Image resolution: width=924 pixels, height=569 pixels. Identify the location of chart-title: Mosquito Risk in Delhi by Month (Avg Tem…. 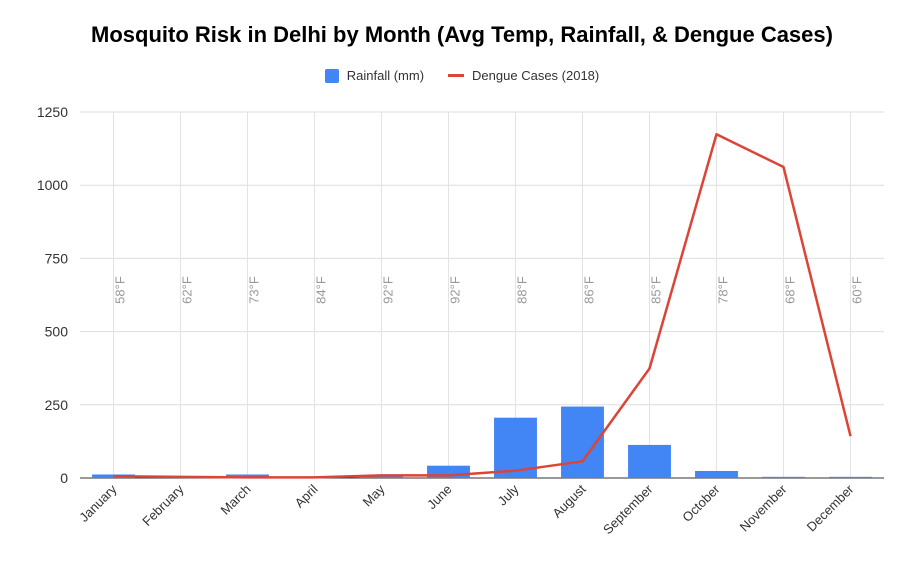
(462, 34).